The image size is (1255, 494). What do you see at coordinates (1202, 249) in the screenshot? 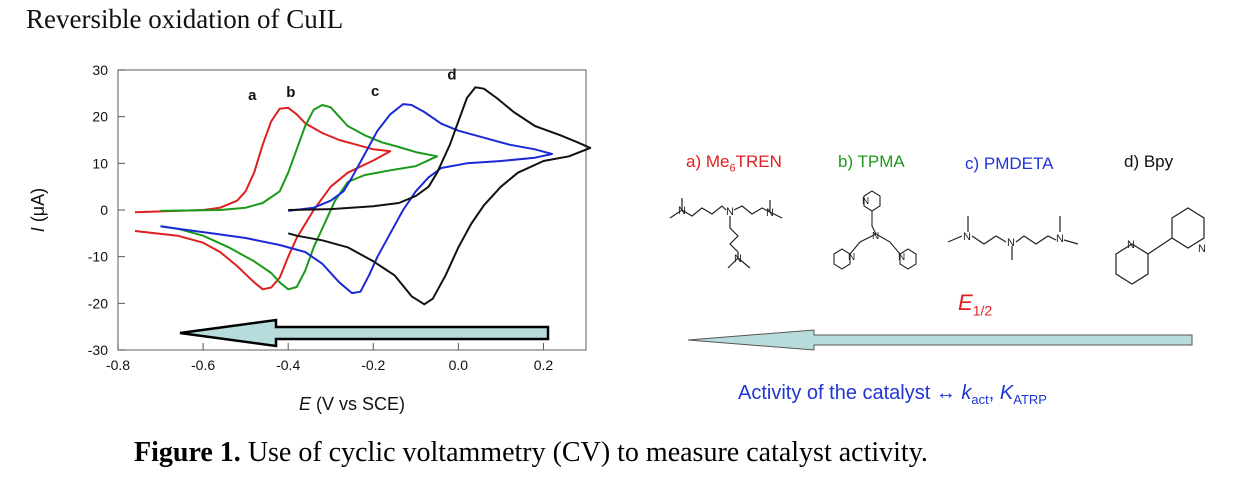
I see `bpy-n2: N` at bounding box center [1202, 249].